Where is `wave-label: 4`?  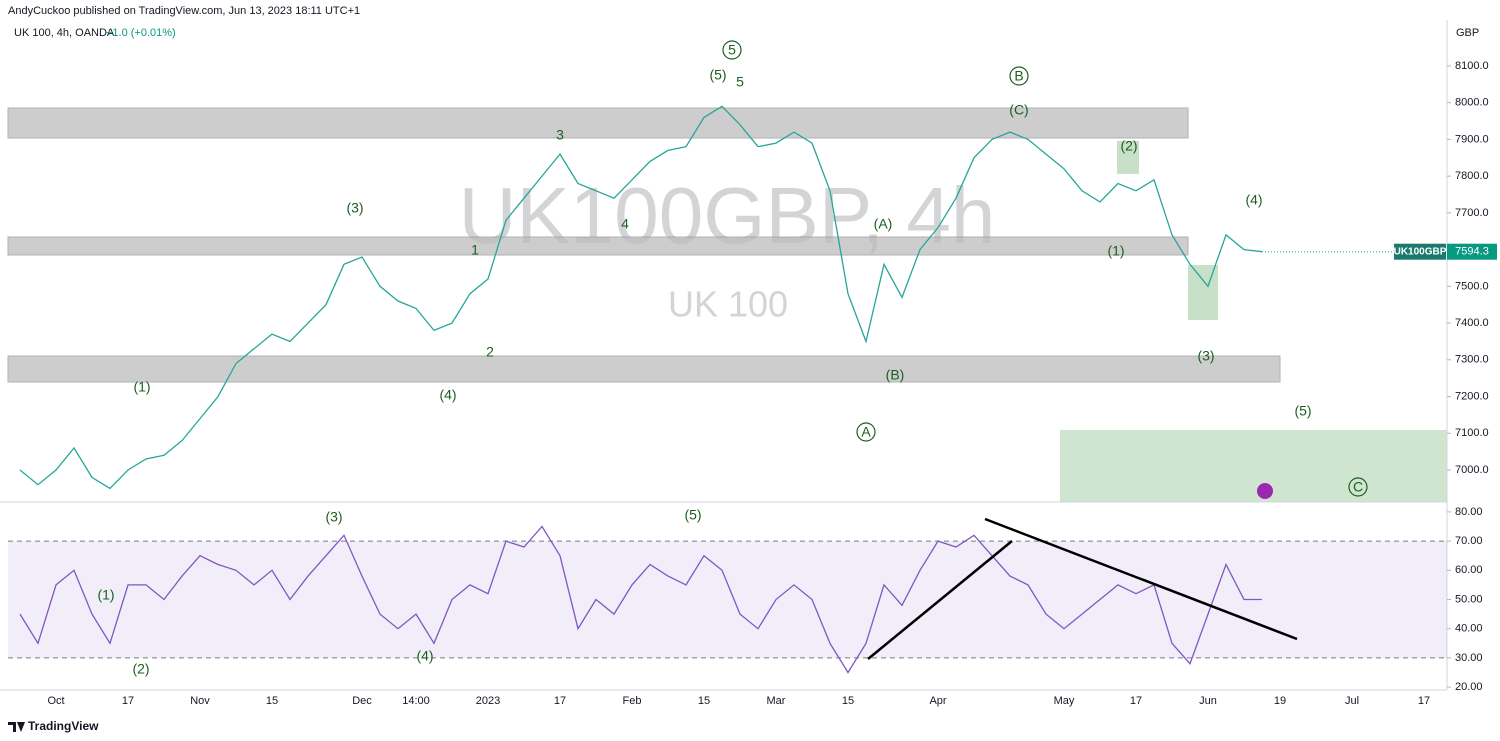 wave-label: 4 is located at coordinates (625, 224).